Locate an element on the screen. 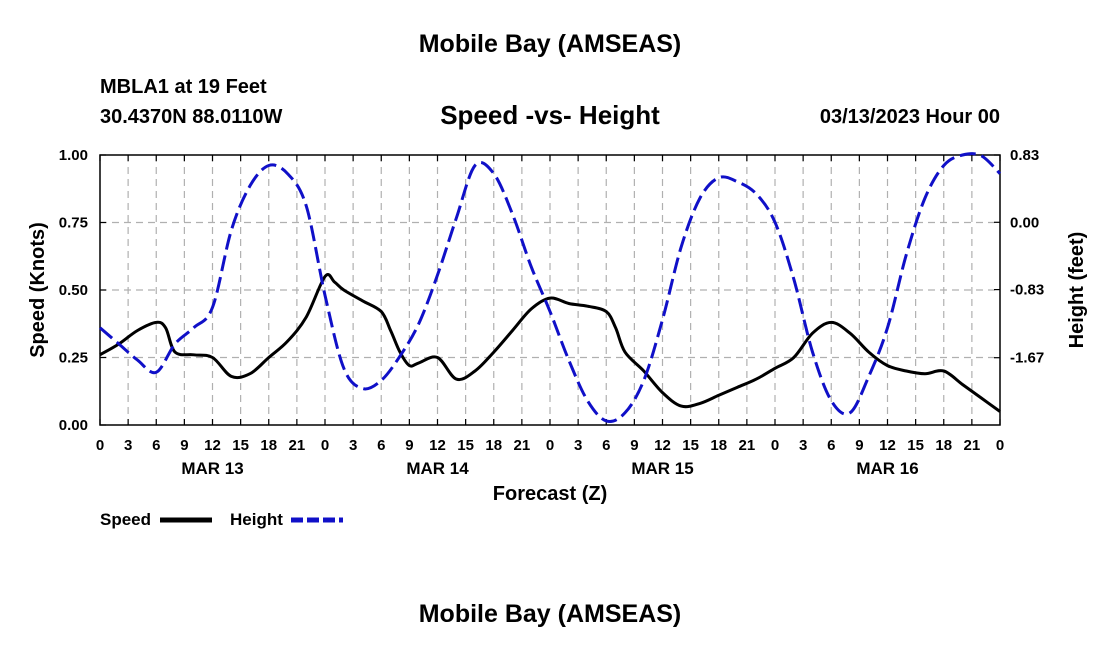 Image resolution: width=1100 pixels, height=650 pixels. y-axis-label-right: Height (feet) is located at coordinates (1077, 290).